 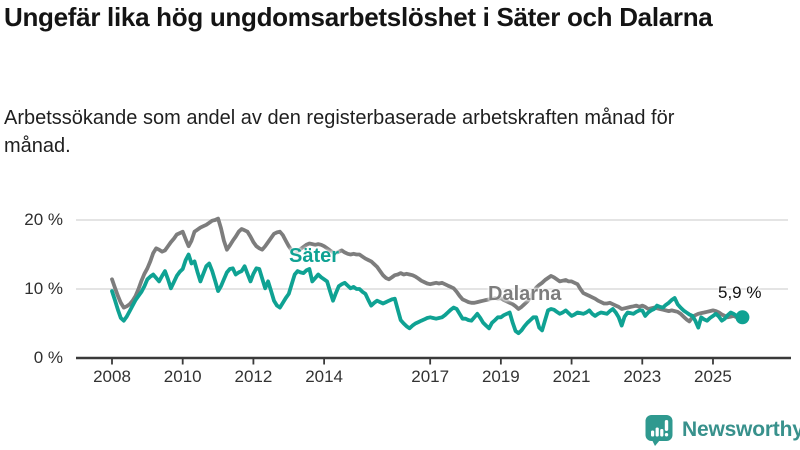 I want to click on x-tick-label: 2021, so click(x=571, y=376).